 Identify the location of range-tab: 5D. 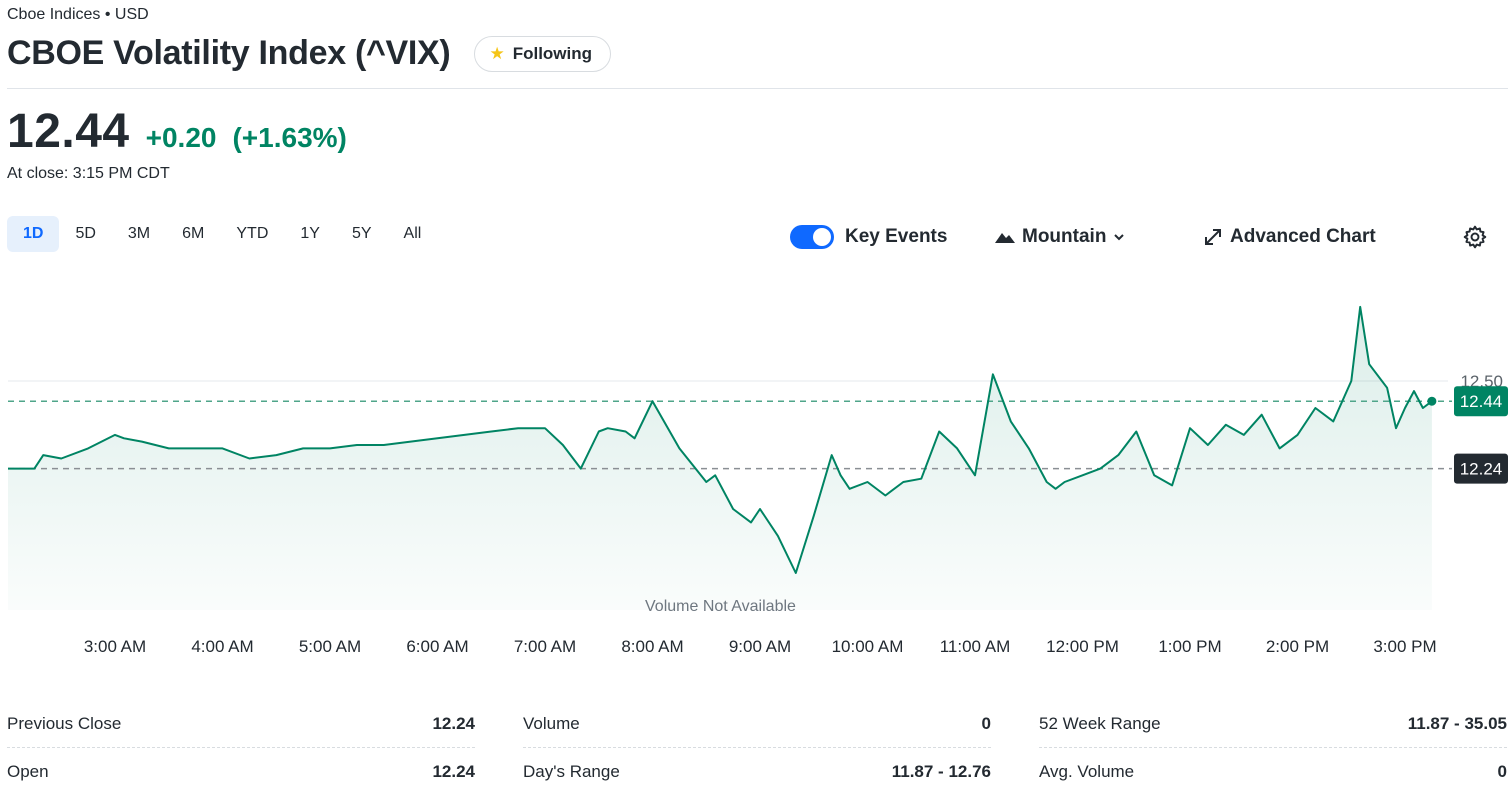
(85, 233).